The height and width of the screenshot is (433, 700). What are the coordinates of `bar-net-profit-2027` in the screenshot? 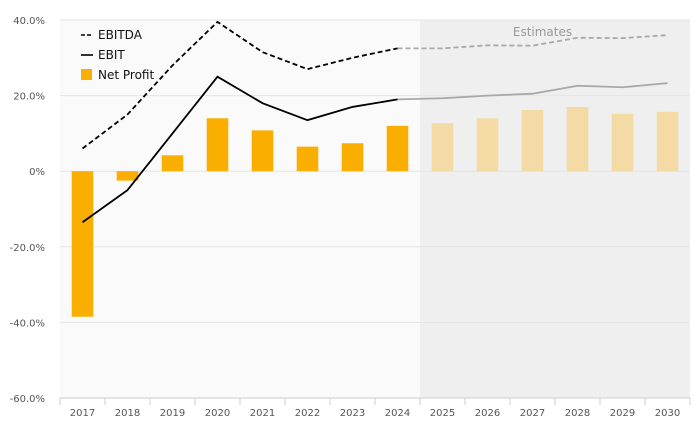 It's located at (532, 140).